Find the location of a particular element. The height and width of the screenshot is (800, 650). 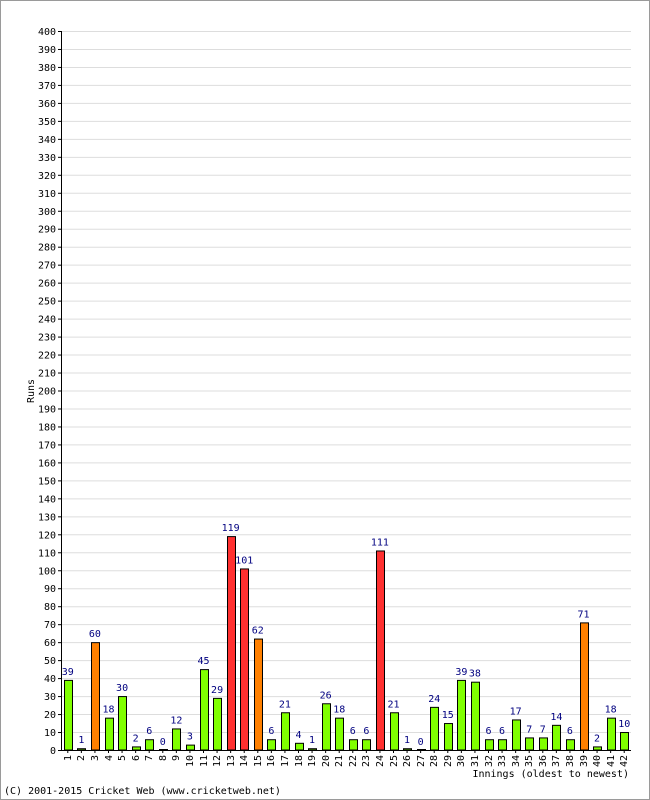

data-label: 2 is located at coordinates (597, 738).